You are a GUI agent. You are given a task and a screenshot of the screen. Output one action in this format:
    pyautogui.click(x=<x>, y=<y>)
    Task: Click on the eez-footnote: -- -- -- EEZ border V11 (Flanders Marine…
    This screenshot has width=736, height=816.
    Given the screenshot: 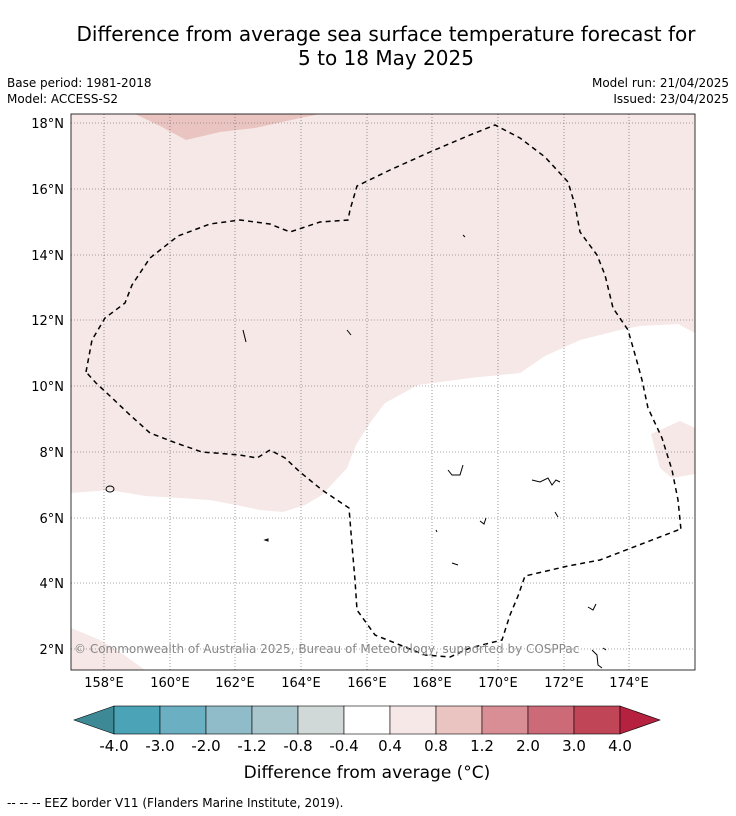 What is the action you would take?
    pyautogui.click(x=175, y=803)
    